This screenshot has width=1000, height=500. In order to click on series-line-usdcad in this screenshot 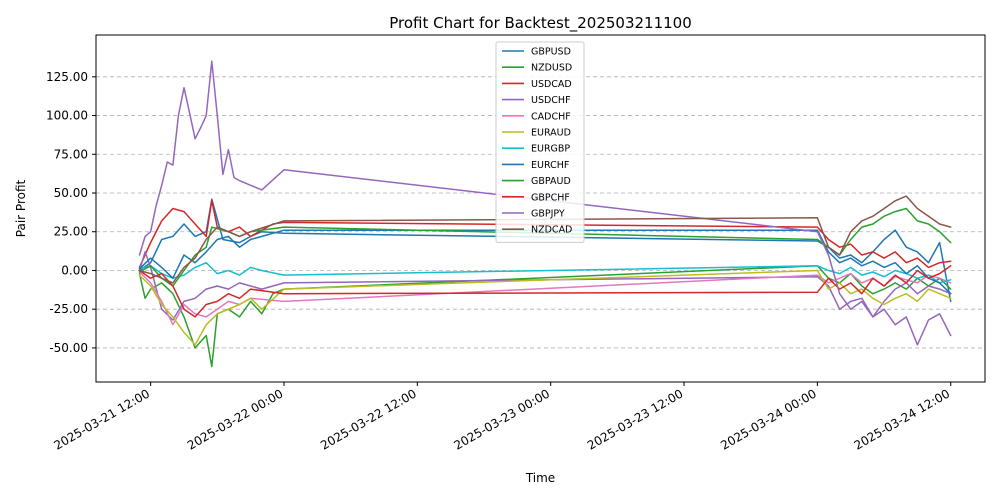, I will do `click(545, 234)`.